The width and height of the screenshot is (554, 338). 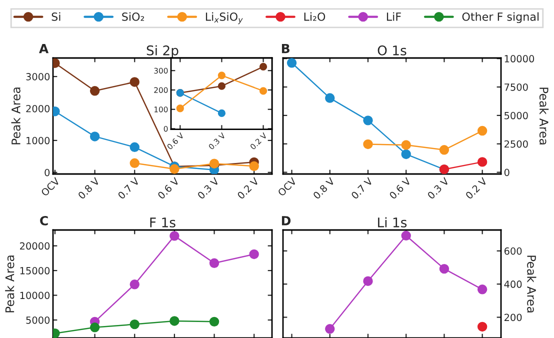 What do you see at coordinates (516, 144) in the screenshot?
I see `y-tick-label: 2500` at bounding box center [516, 144].